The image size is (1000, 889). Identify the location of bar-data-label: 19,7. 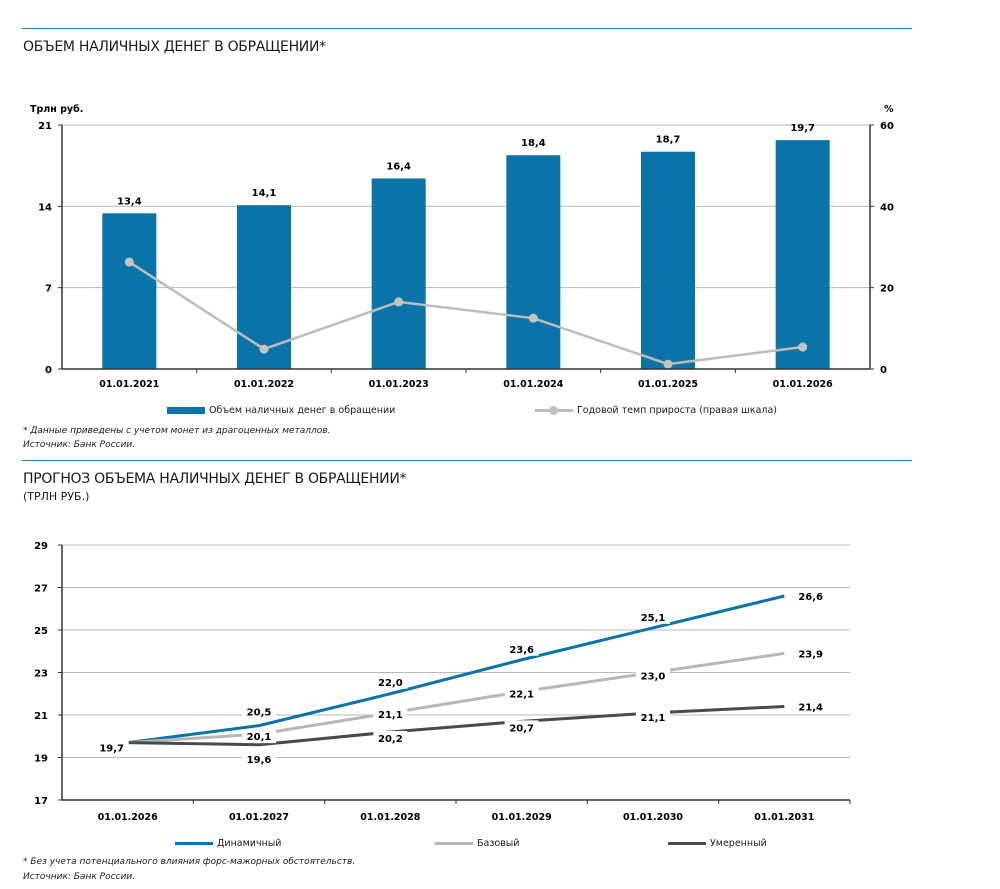
(802, 128).